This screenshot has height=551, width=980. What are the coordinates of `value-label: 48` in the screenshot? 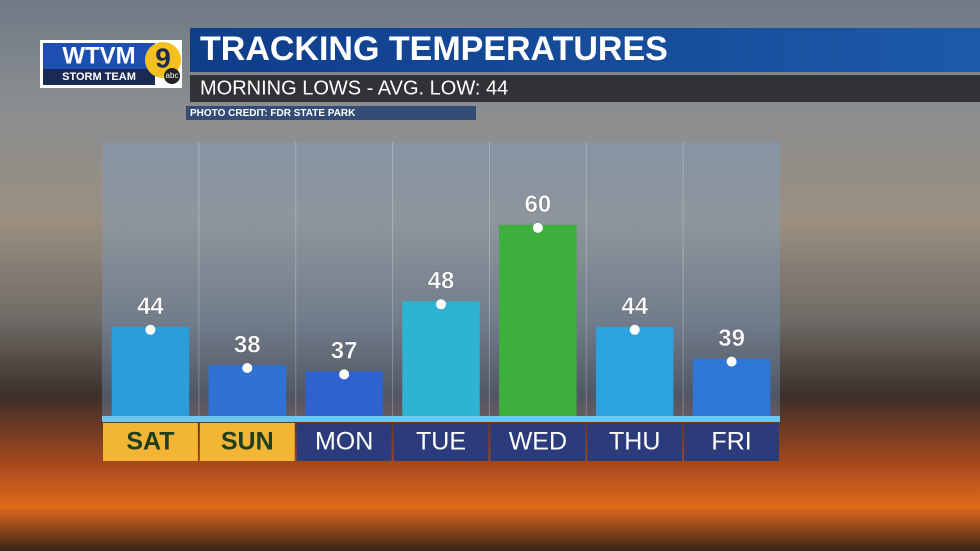 It's located at (441, 281).